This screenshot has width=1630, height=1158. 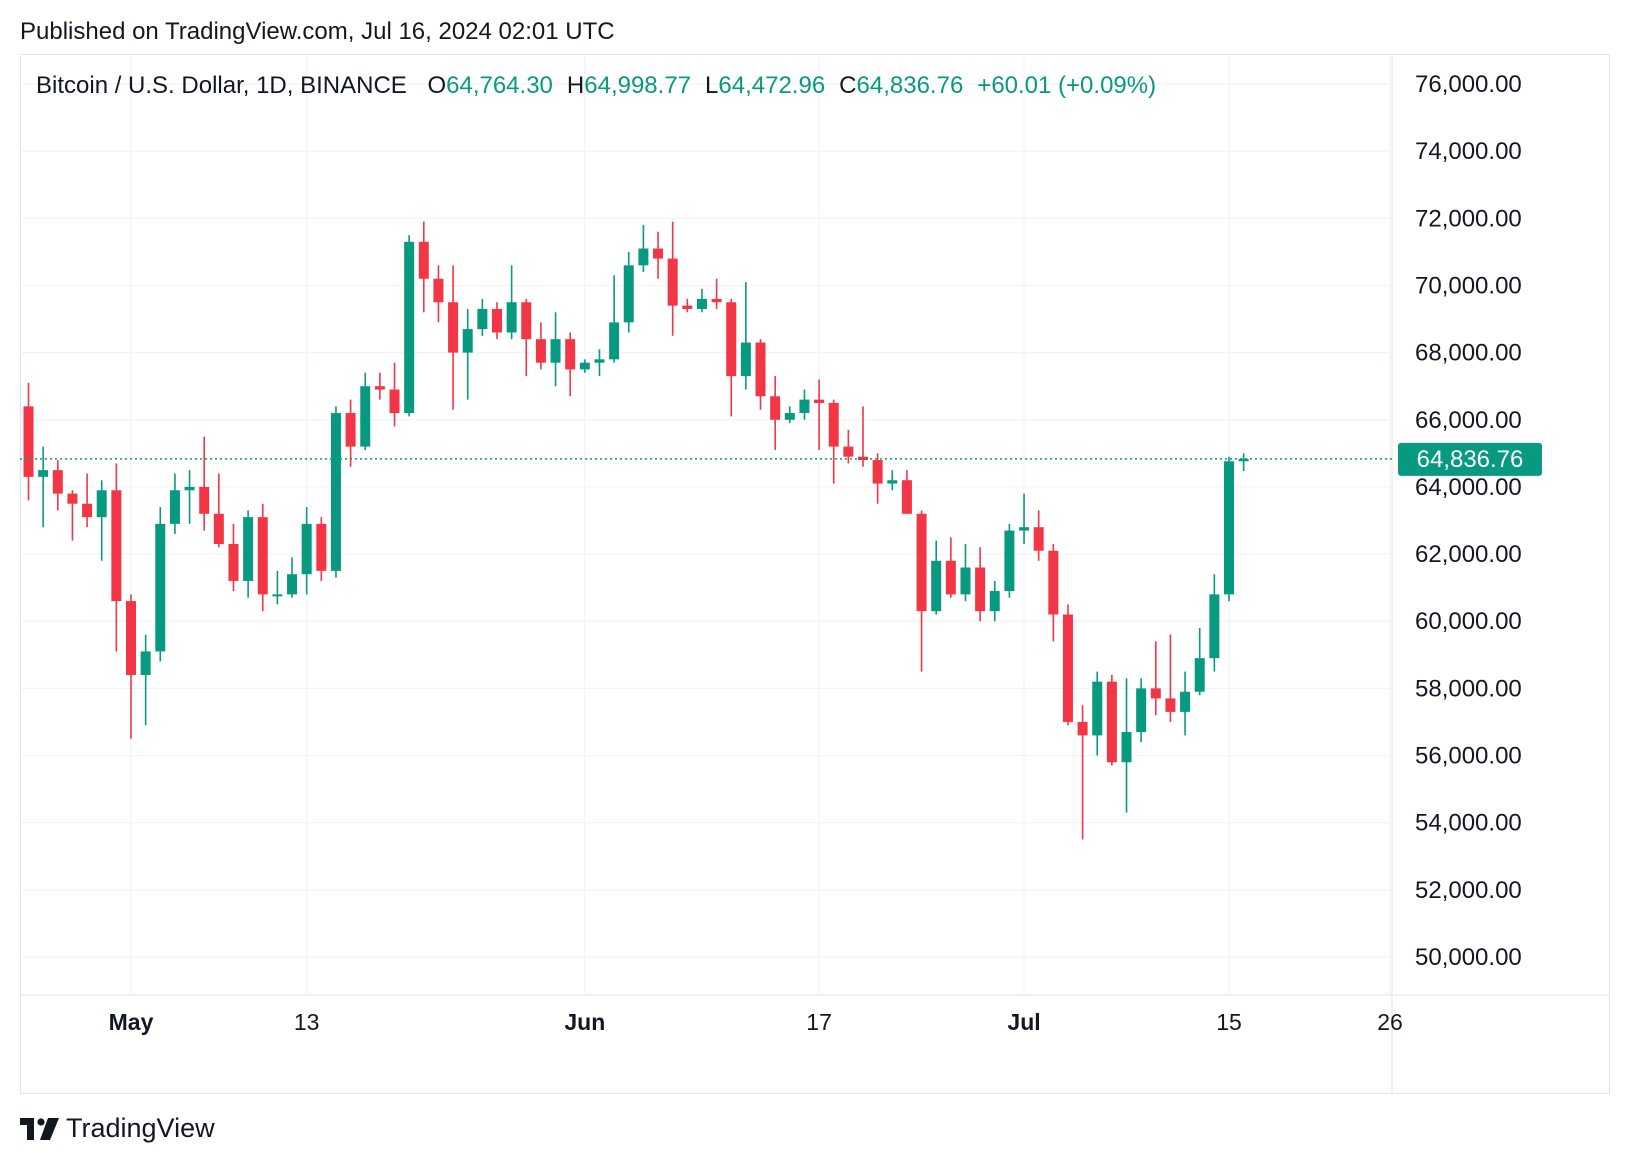 I want to click on x-tick-label: May, so click(x=131, y=1022).